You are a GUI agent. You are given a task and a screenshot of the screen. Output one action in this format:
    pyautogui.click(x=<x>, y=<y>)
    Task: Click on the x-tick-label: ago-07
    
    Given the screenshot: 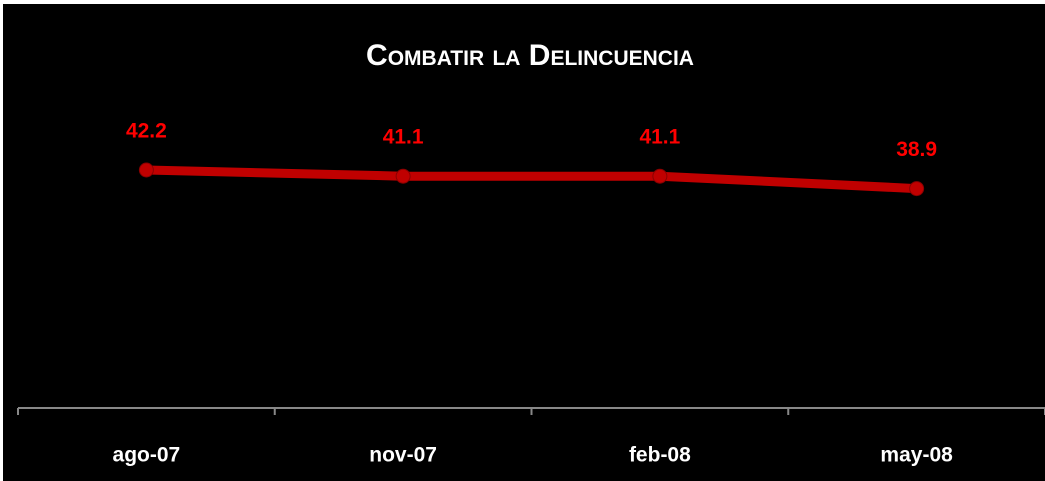 What is the action you would take?
    pyautogui.click(x=147, y=455)
    